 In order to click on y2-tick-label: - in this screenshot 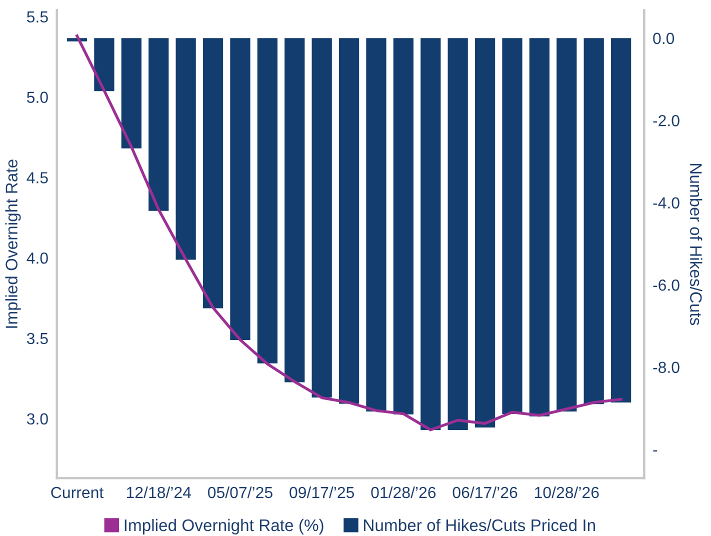, I will do `click(655, 451)`.